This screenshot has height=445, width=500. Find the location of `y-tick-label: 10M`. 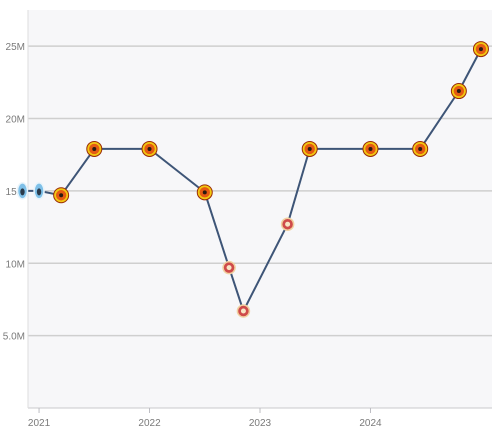

y-tick-label: 10M is located at coordinates (15, 264).